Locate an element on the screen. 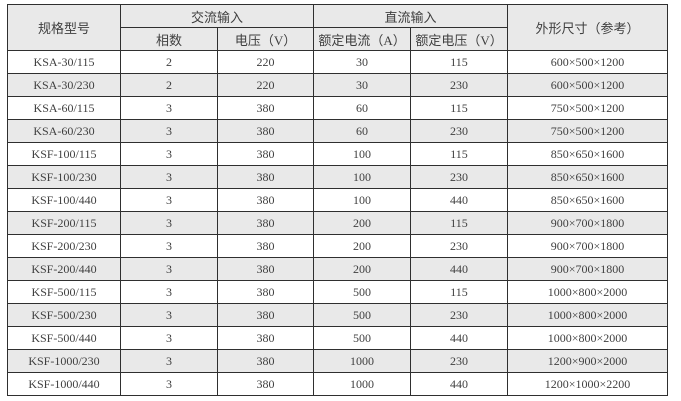 The height and width of the screenshot is (401, 681). table-row: KSF-100/115 3 380 100 115 850×650×1600 is located at coordinates (338, 154).